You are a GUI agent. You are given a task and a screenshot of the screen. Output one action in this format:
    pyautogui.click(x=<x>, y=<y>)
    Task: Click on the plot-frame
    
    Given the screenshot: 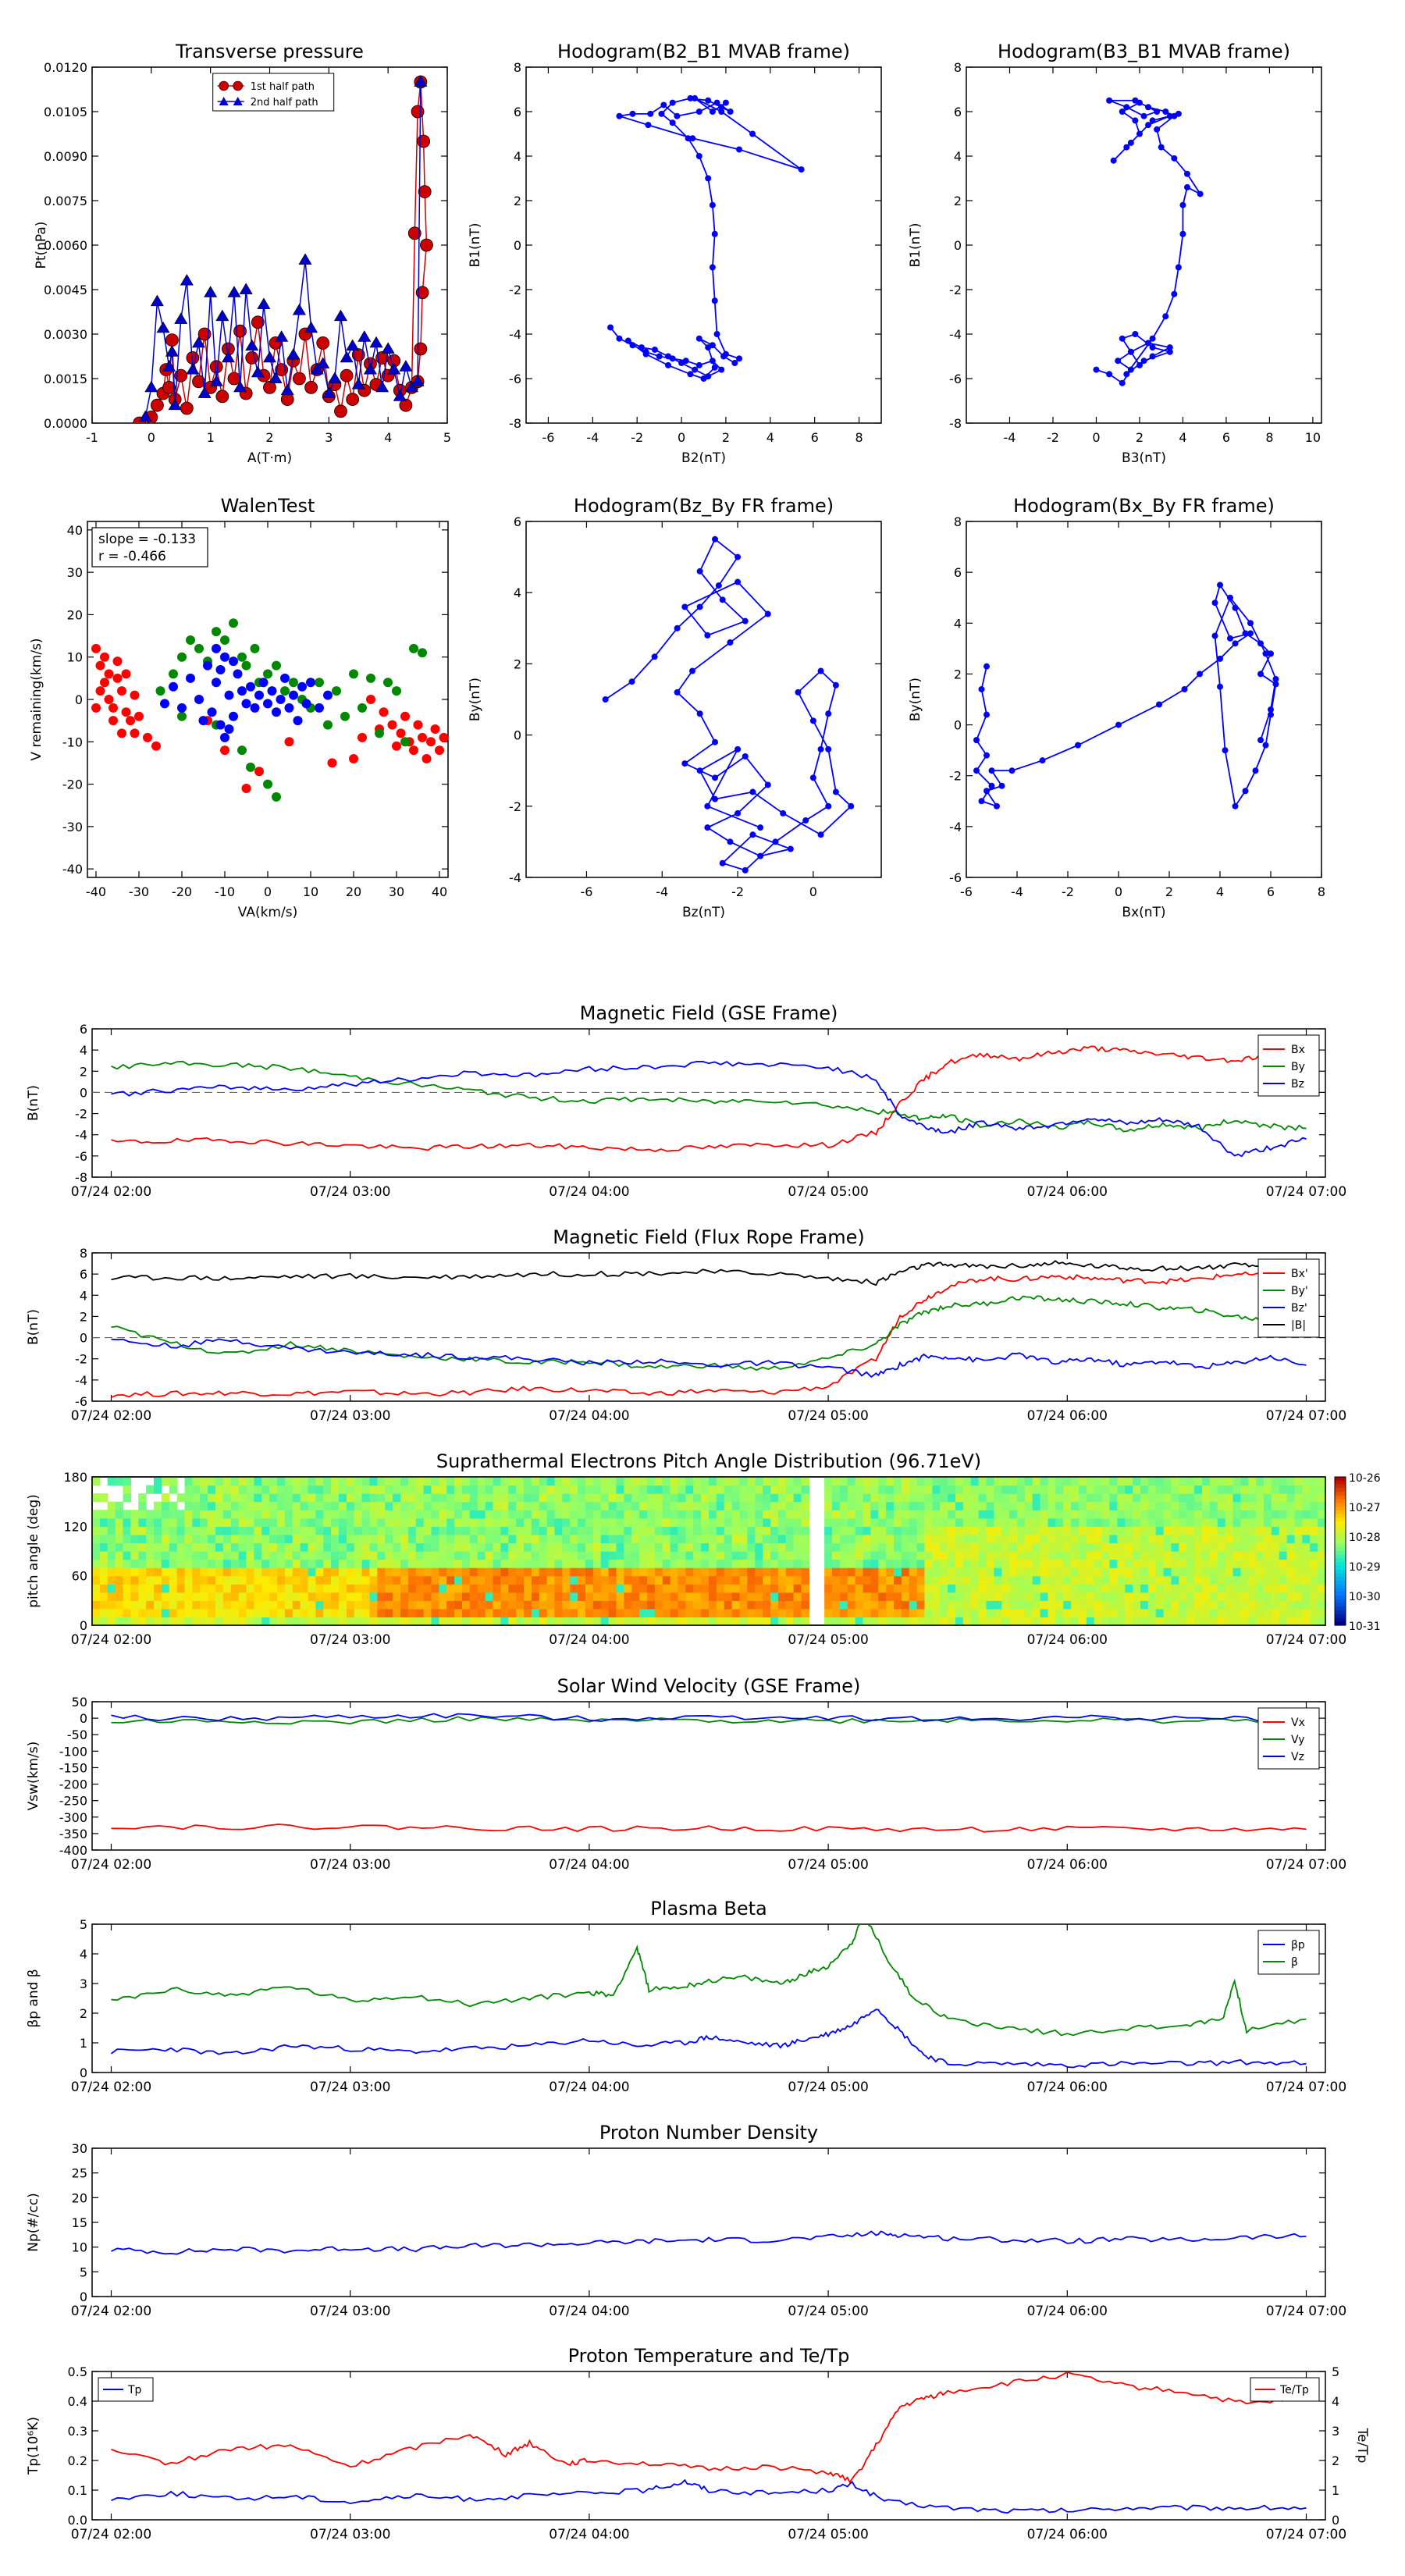 What is the action you would take?
    pyautogui.click(x=1144, y=245)
    